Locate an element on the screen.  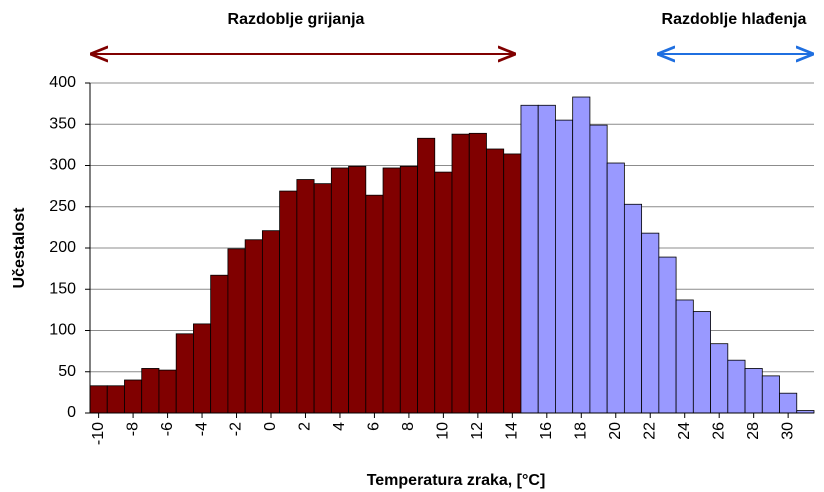
x-tick-label: 8 is located at coordinates (408, 426).